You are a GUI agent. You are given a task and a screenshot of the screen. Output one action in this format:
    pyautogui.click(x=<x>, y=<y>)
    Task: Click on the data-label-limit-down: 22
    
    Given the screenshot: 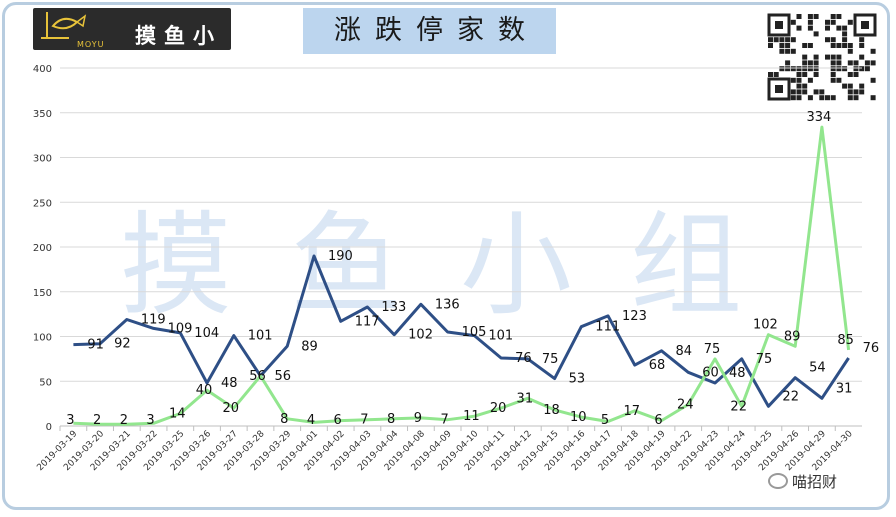 What is the action you would take?
    pyautogui.click(x=738, y=406)
    